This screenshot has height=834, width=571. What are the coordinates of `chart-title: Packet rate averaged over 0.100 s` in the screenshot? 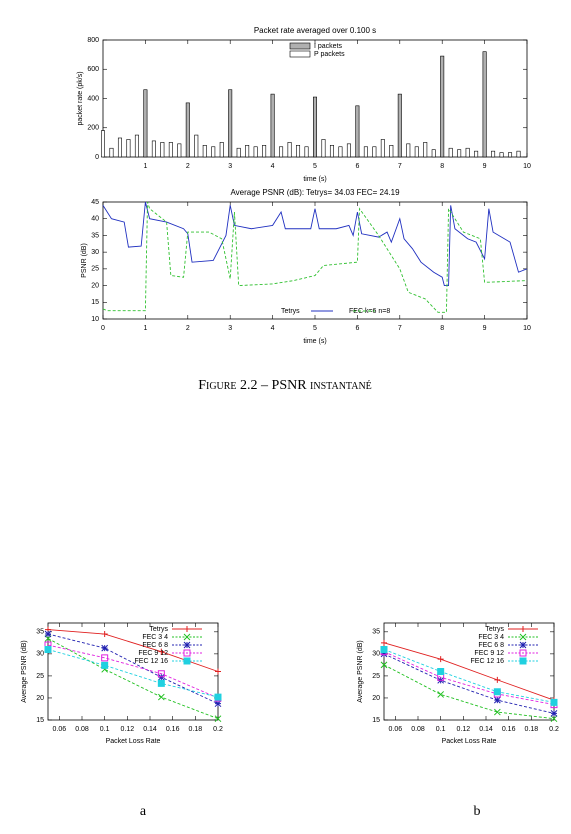 It's located at (315, 30).